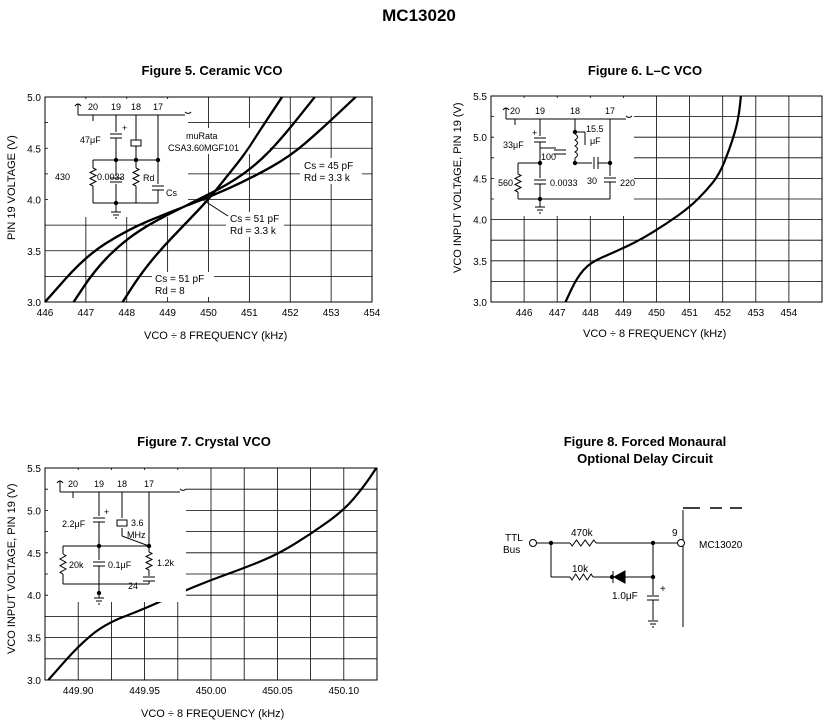  I want to click on fig6-y-tick-label: 4.5, so click(480, 179).